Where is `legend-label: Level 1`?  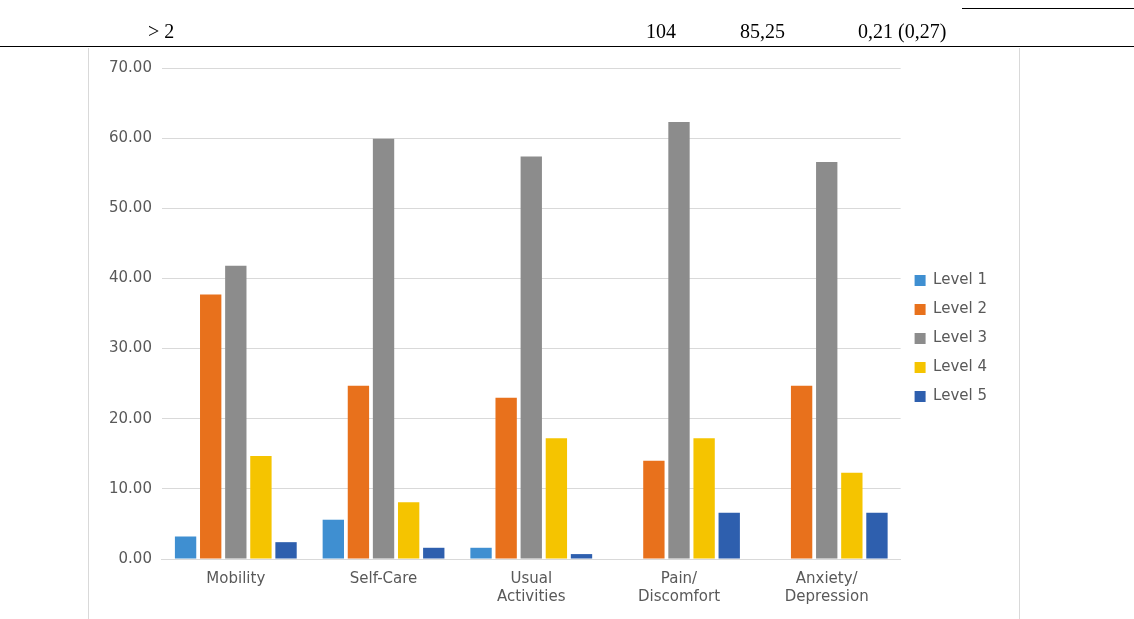 legend-label: Level 1 is located at coordinates (960, 279).